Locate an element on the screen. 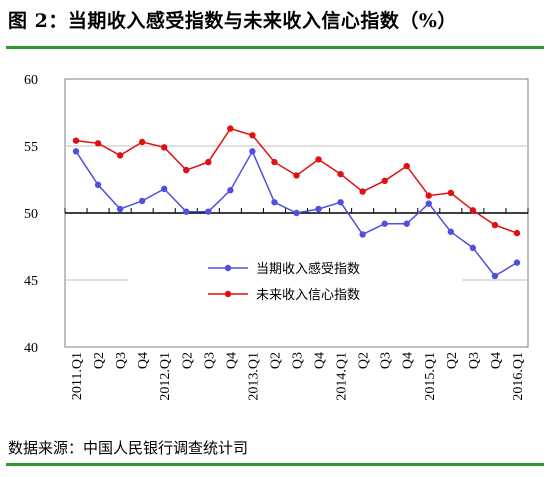 The height and width of the screenshot is (477, 550). legend-label-series-0: 当期收入感受指数 is located at coordinates (308, 269).